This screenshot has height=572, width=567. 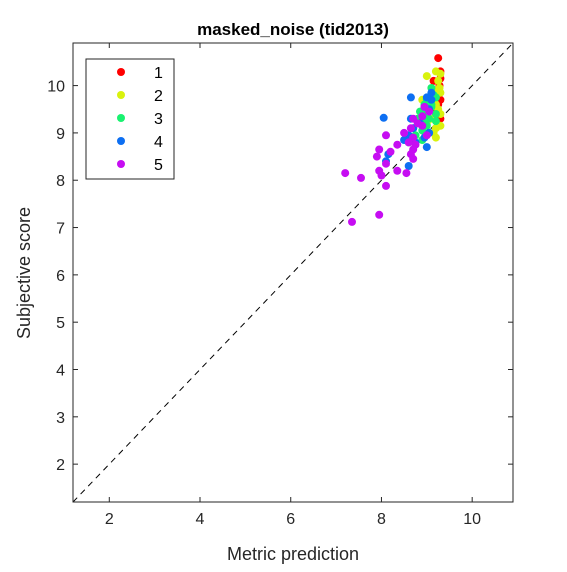 What do you see at coordinates (60, 134) in the screenshot?
I see `y-tick-label-9: 9` at bounding box center [60, 134].